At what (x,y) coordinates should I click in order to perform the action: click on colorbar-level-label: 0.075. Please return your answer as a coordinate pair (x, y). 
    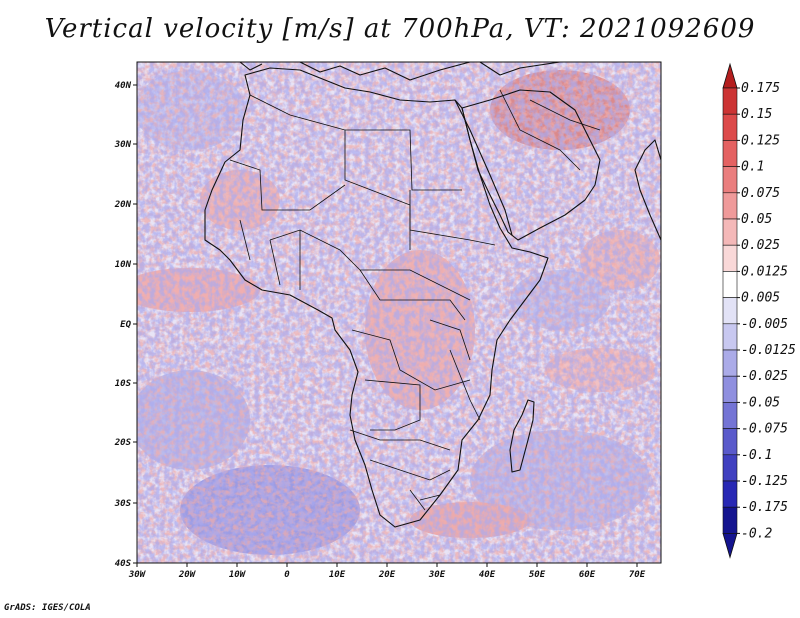
    Looking at the image, I should click on (760, 193).